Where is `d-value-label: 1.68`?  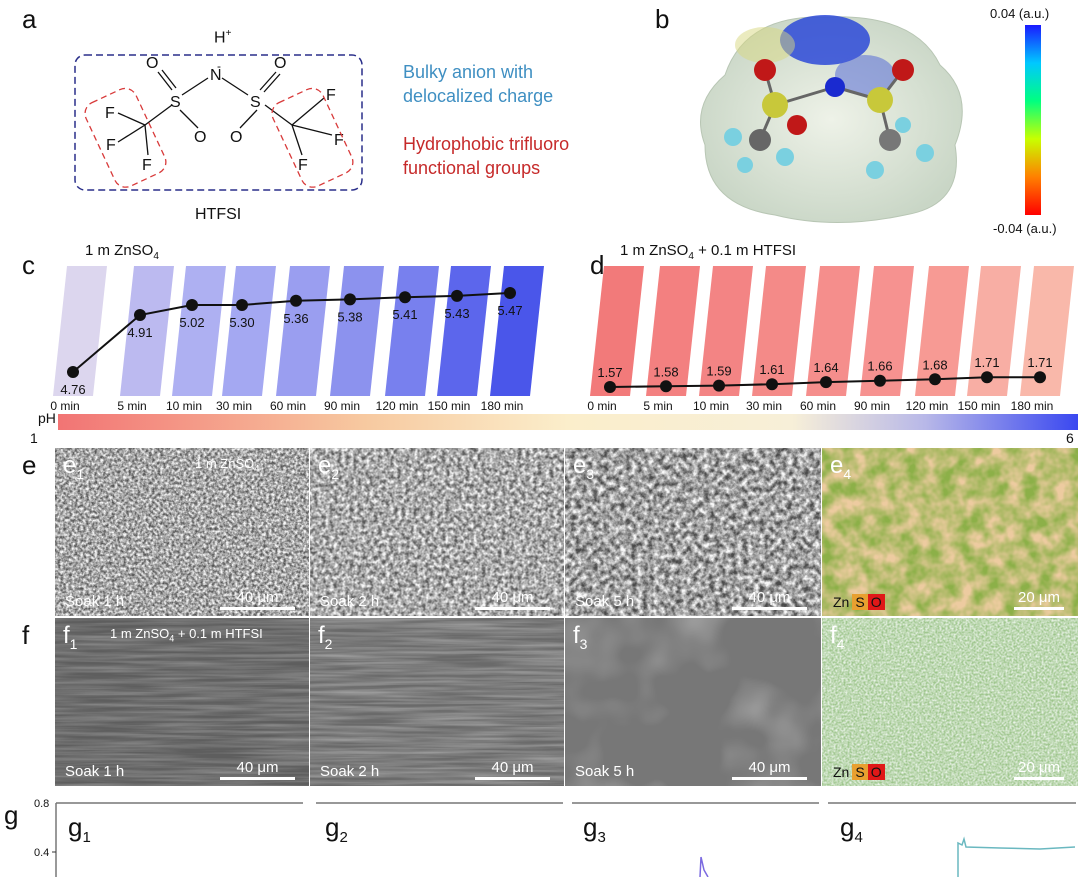 d-value-label: 1.68 is located at coordinates (934, 364).